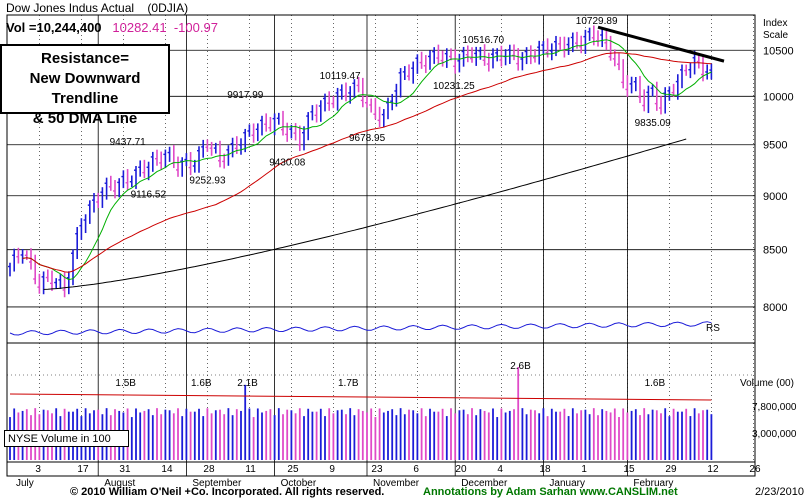 The width and height of the screenshot is (807, 500). I want to click on callout-line-3: & 50 DMA Line, so click(85, 118).